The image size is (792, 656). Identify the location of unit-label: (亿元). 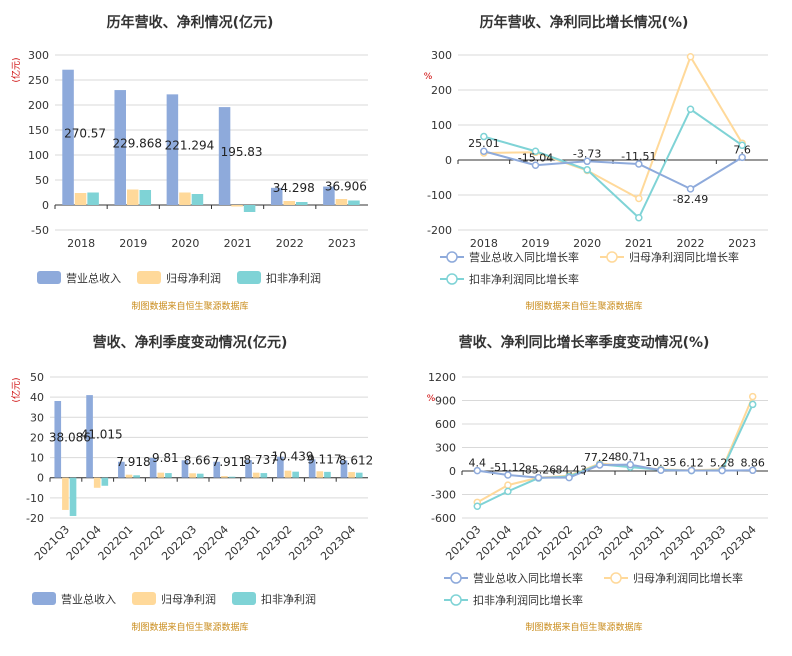
(16, 389).